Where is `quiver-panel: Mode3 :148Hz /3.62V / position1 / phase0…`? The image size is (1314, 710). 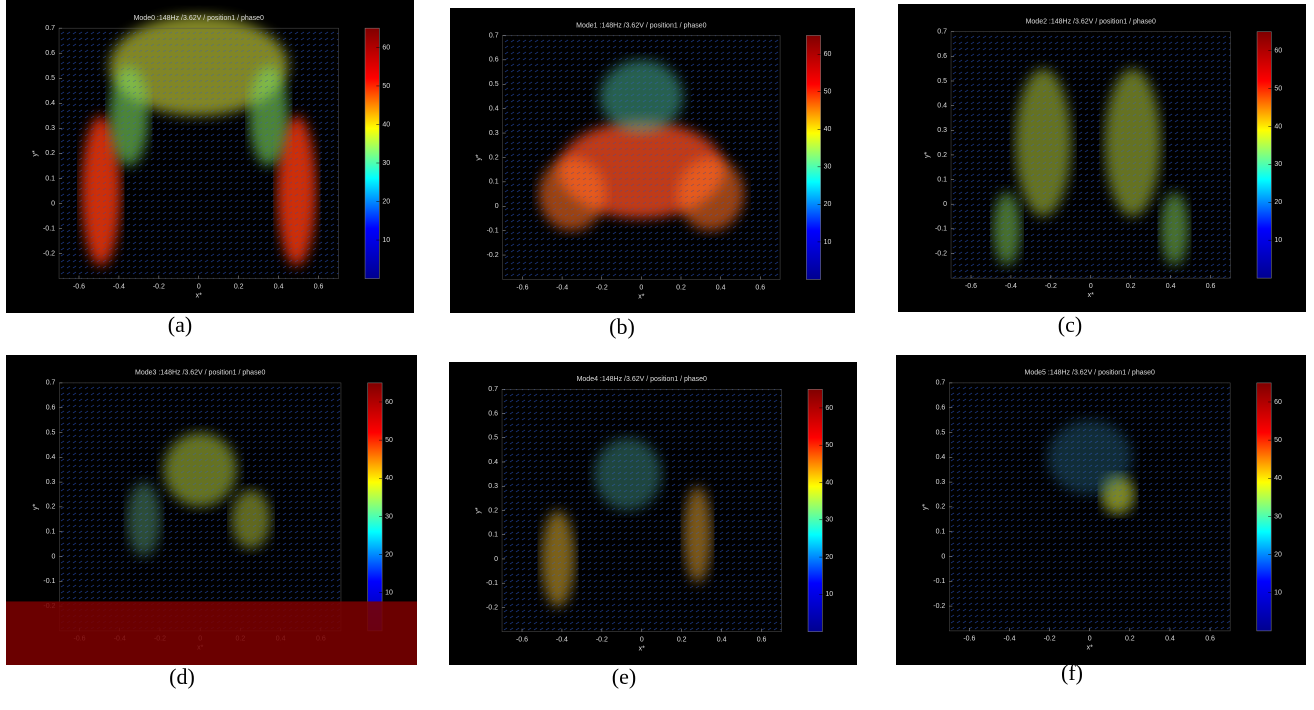 quiver-panel: Mode3 :148Hz /3.62V / position1 / phase0… is located at coordinates (211, 510).